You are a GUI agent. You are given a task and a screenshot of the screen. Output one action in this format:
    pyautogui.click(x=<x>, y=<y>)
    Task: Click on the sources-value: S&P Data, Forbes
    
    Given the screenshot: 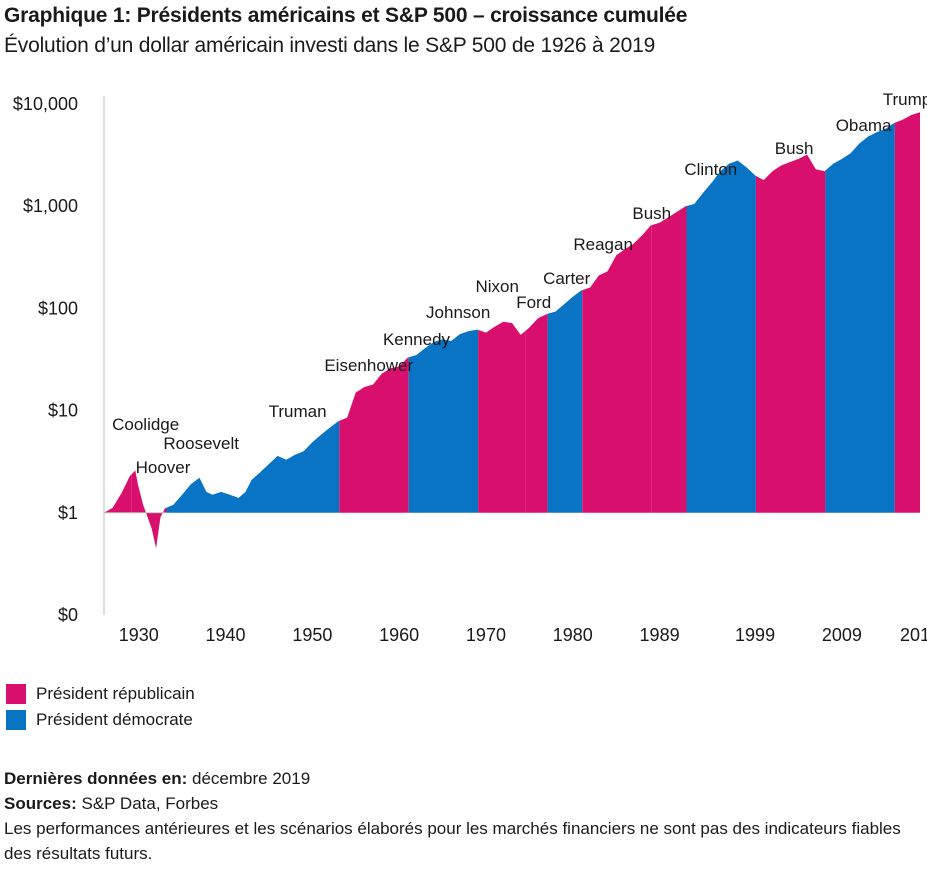 What is the action you would take?
    pyautogui.click(x=150, y=803)
    